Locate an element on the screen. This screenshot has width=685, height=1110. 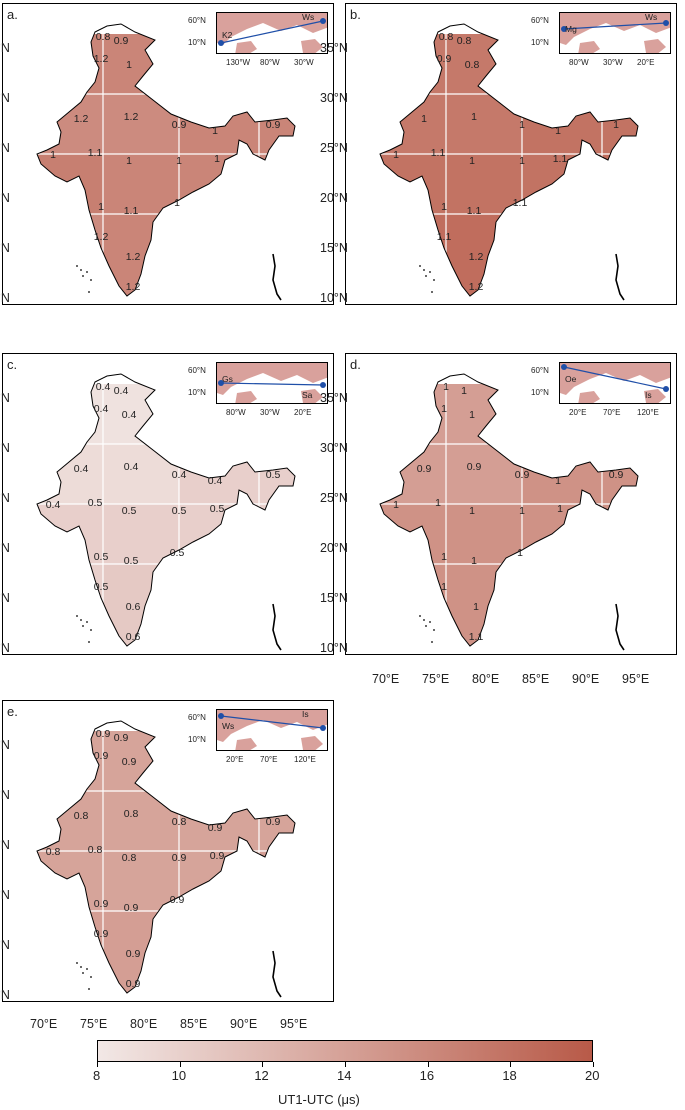
lon-tick-label: 80°E is located at coordinates (486, 679).